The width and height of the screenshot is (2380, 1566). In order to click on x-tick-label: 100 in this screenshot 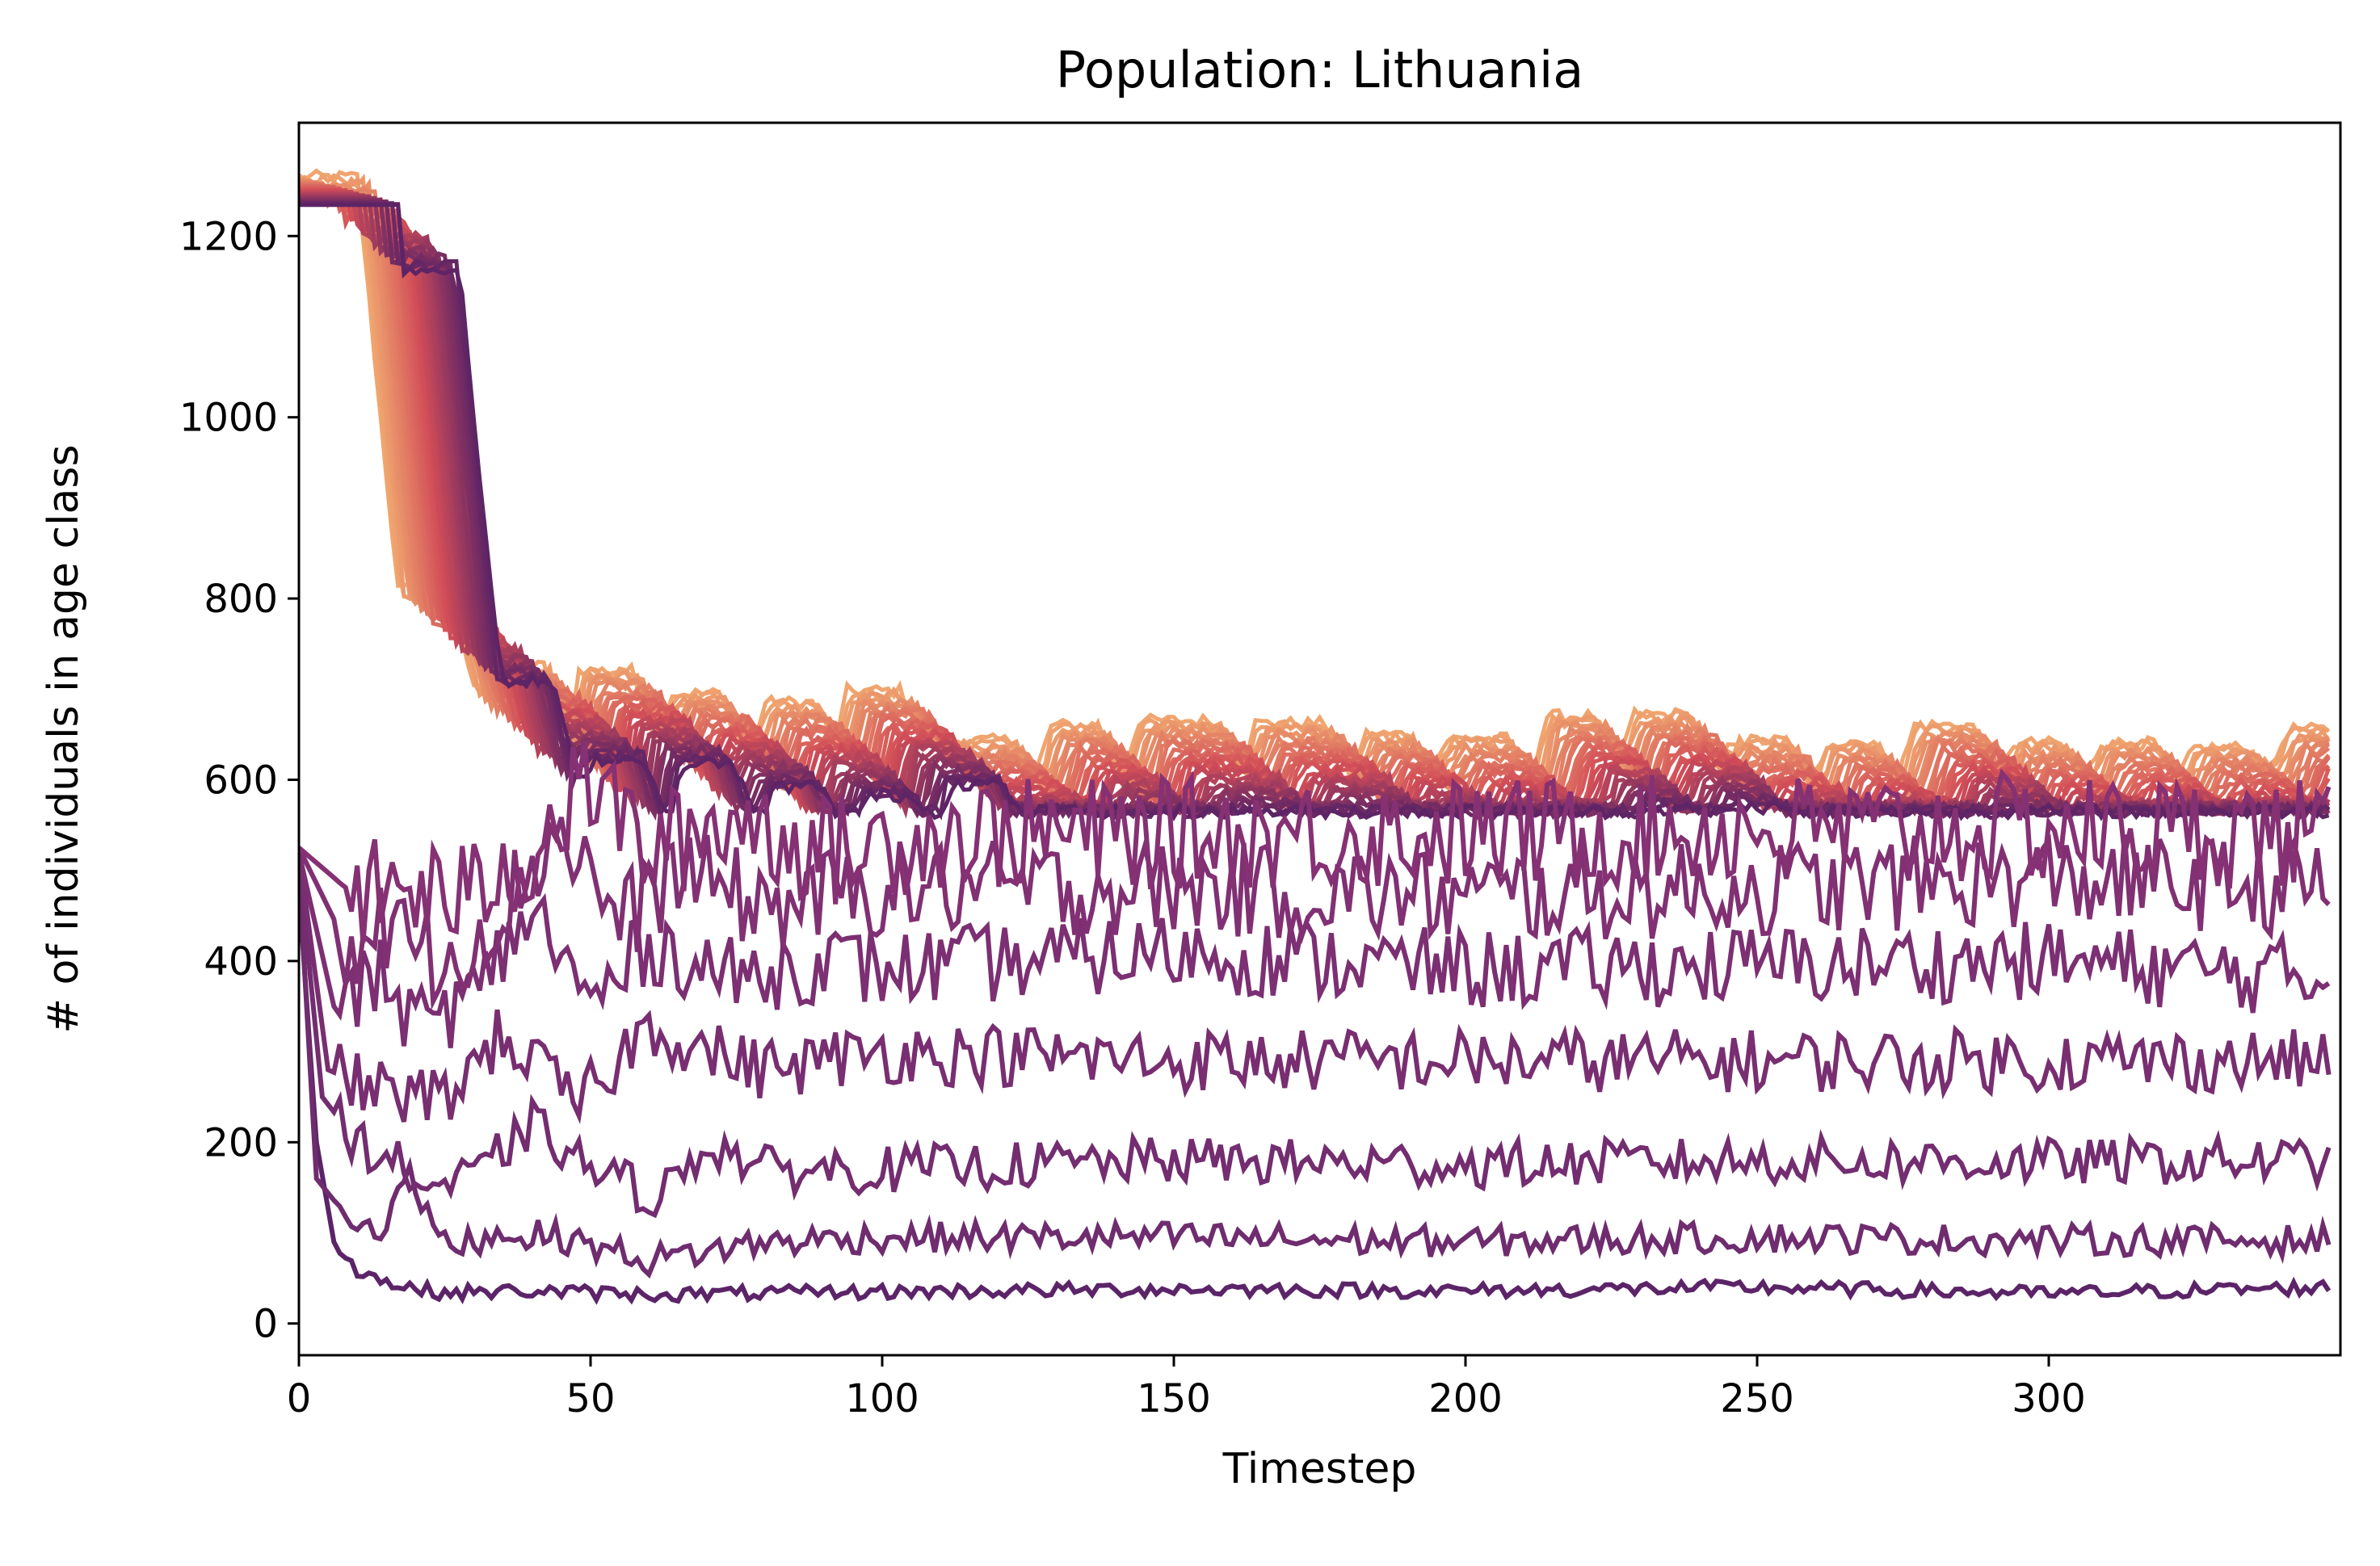, I will do `click(882, 1398)`.